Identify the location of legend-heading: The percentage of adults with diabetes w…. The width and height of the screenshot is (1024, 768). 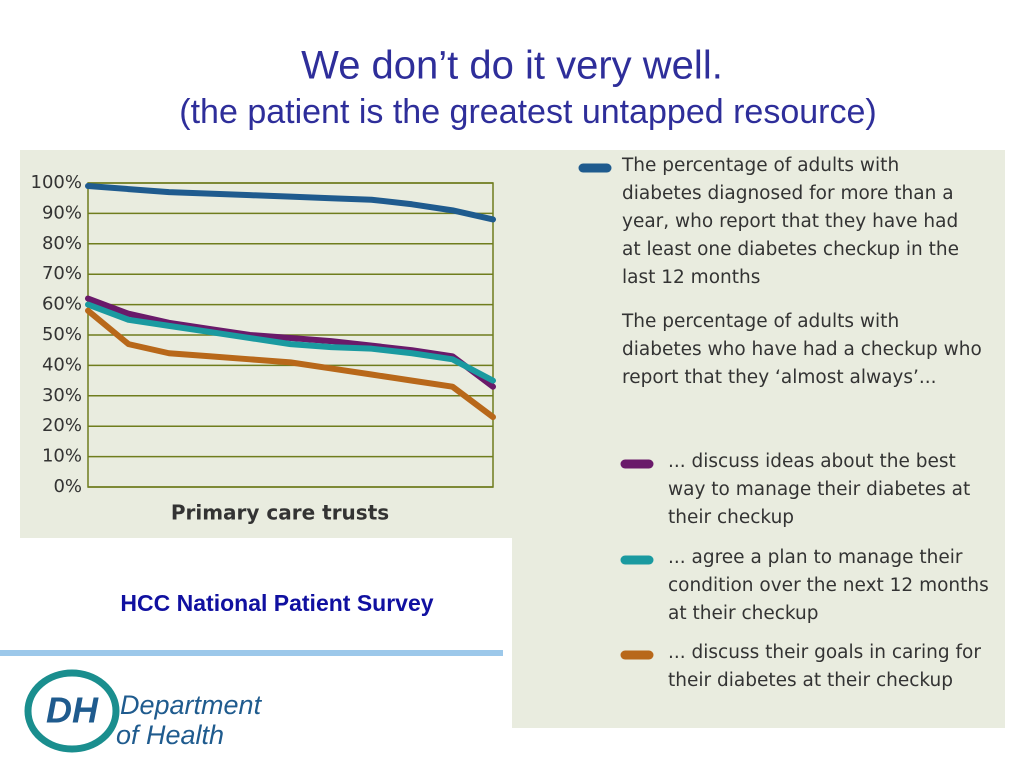
(802, 349).